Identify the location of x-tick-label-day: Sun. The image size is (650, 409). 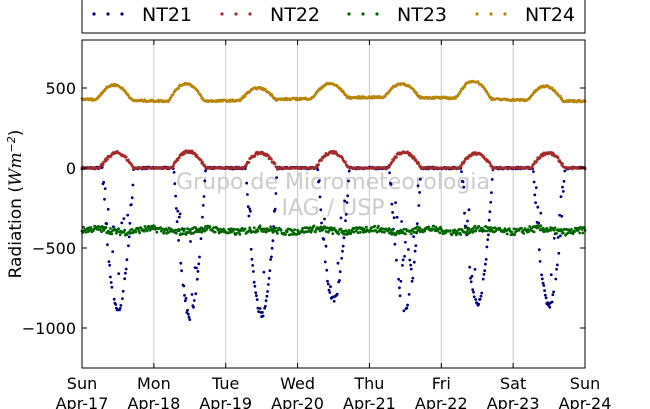
(585, 383).